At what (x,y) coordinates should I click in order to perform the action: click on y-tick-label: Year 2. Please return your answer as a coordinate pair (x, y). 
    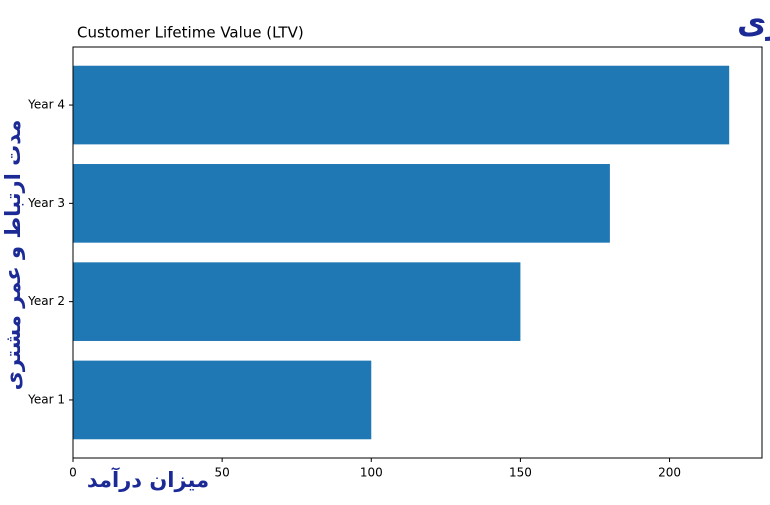
    Looking at the image, I should click on (46, 301).